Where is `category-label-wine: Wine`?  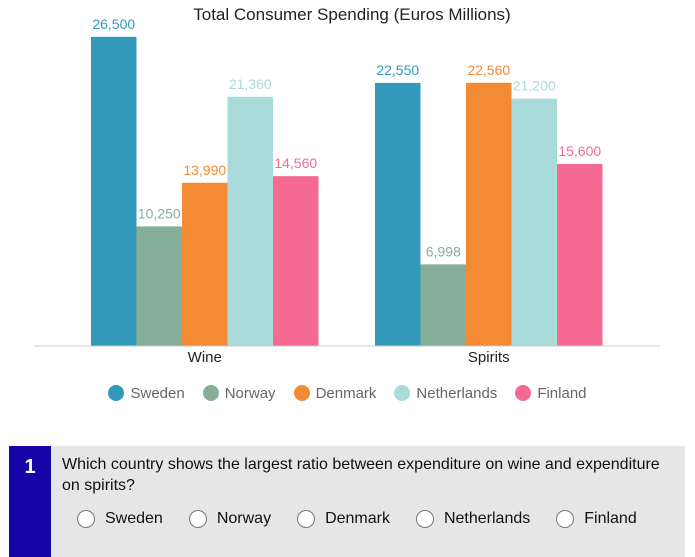
category-label-wine: Wine is located at coordinates (205, 357).